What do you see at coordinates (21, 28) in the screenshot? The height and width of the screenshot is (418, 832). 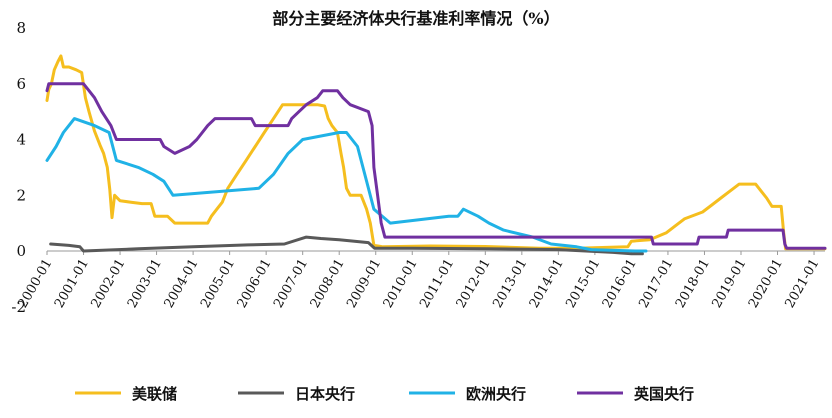 I see `y-tick-label: 8` at bounding box center [21, 28].